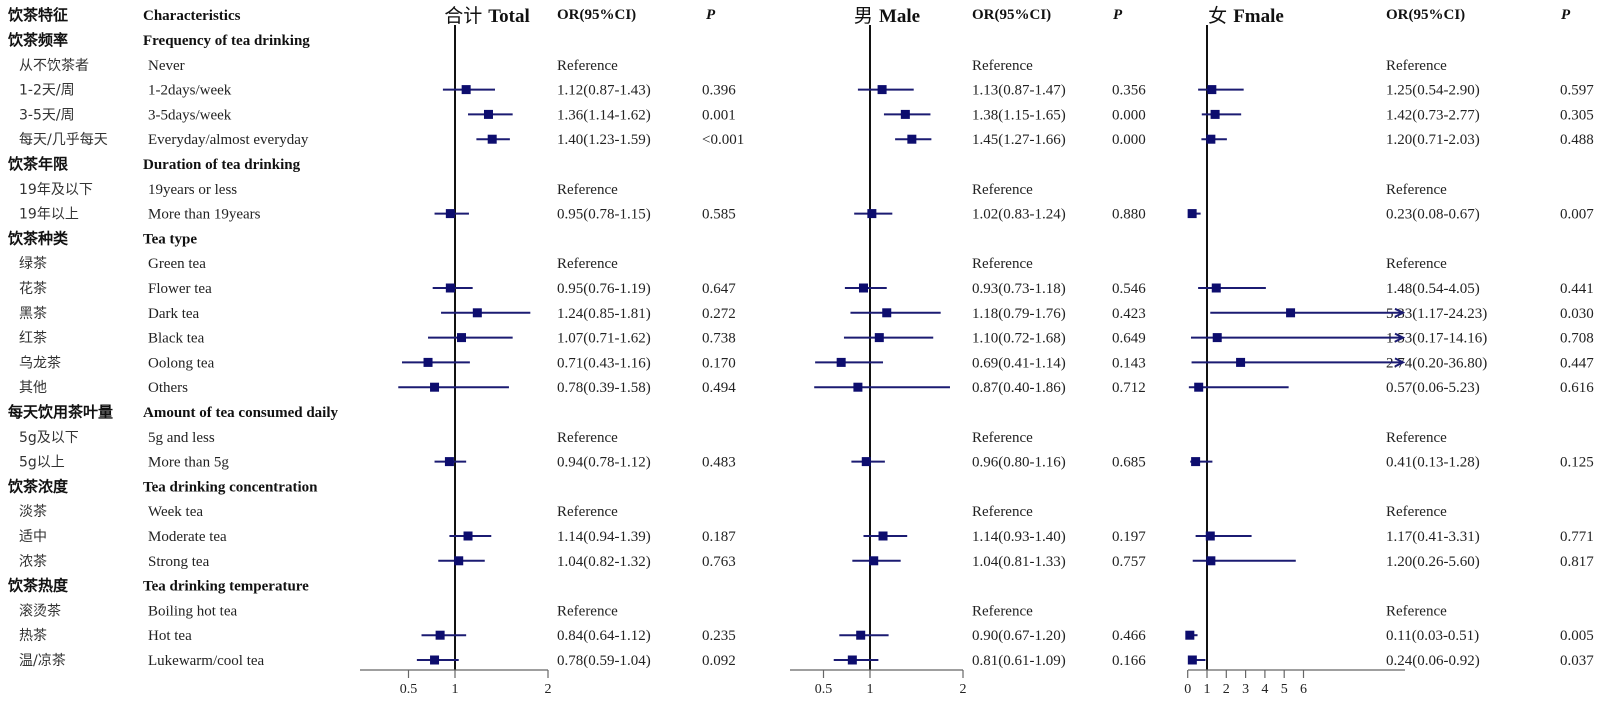  I want to click on item-row: 每天/几乎每天 Everyday/almost everyday, so click(164, 140).